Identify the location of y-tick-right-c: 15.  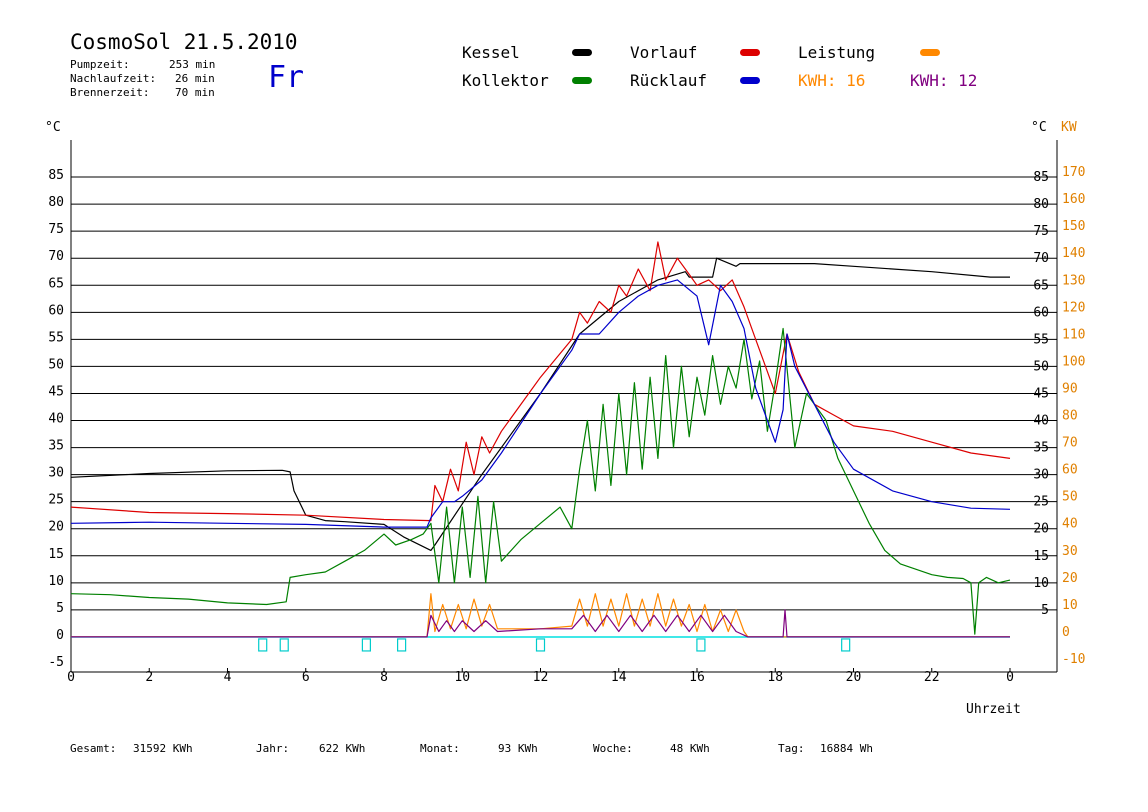
(1041, 556).